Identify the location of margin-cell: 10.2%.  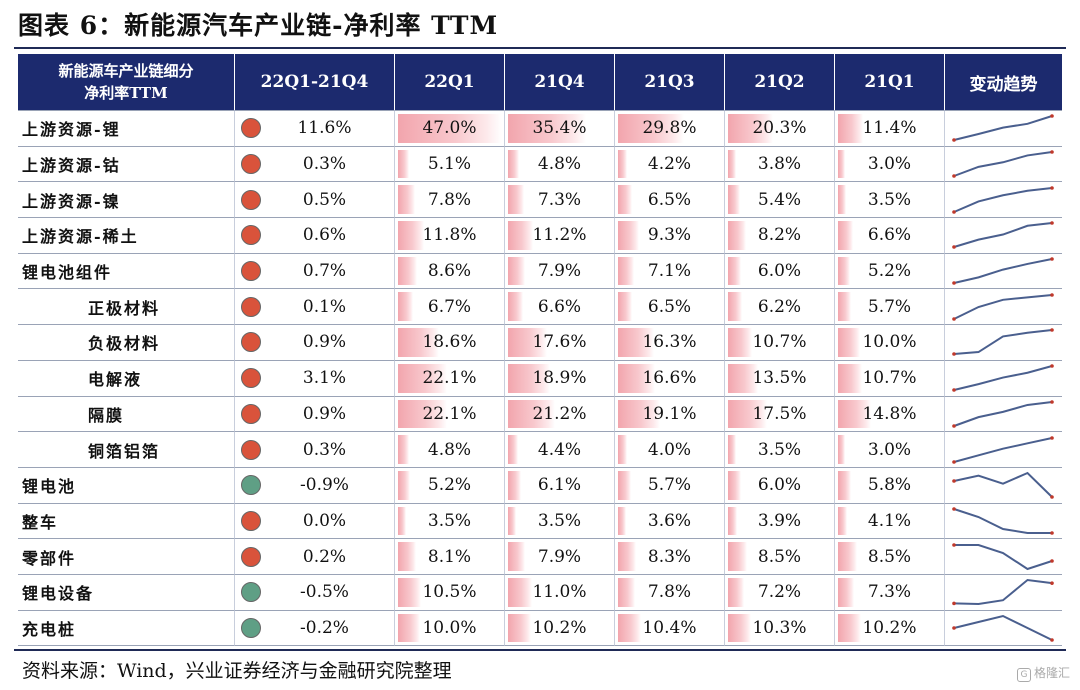
(559, 627).